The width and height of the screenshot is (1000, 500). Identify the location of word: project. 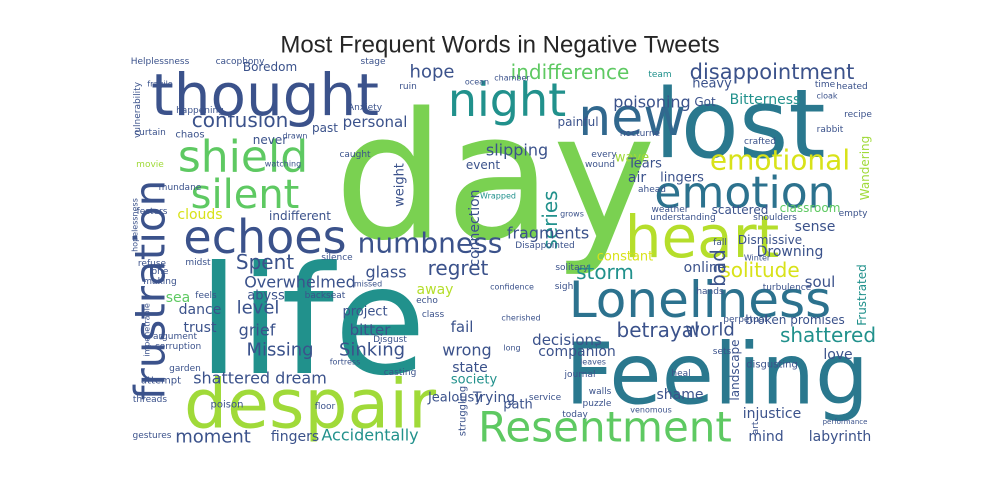
(364, 312).